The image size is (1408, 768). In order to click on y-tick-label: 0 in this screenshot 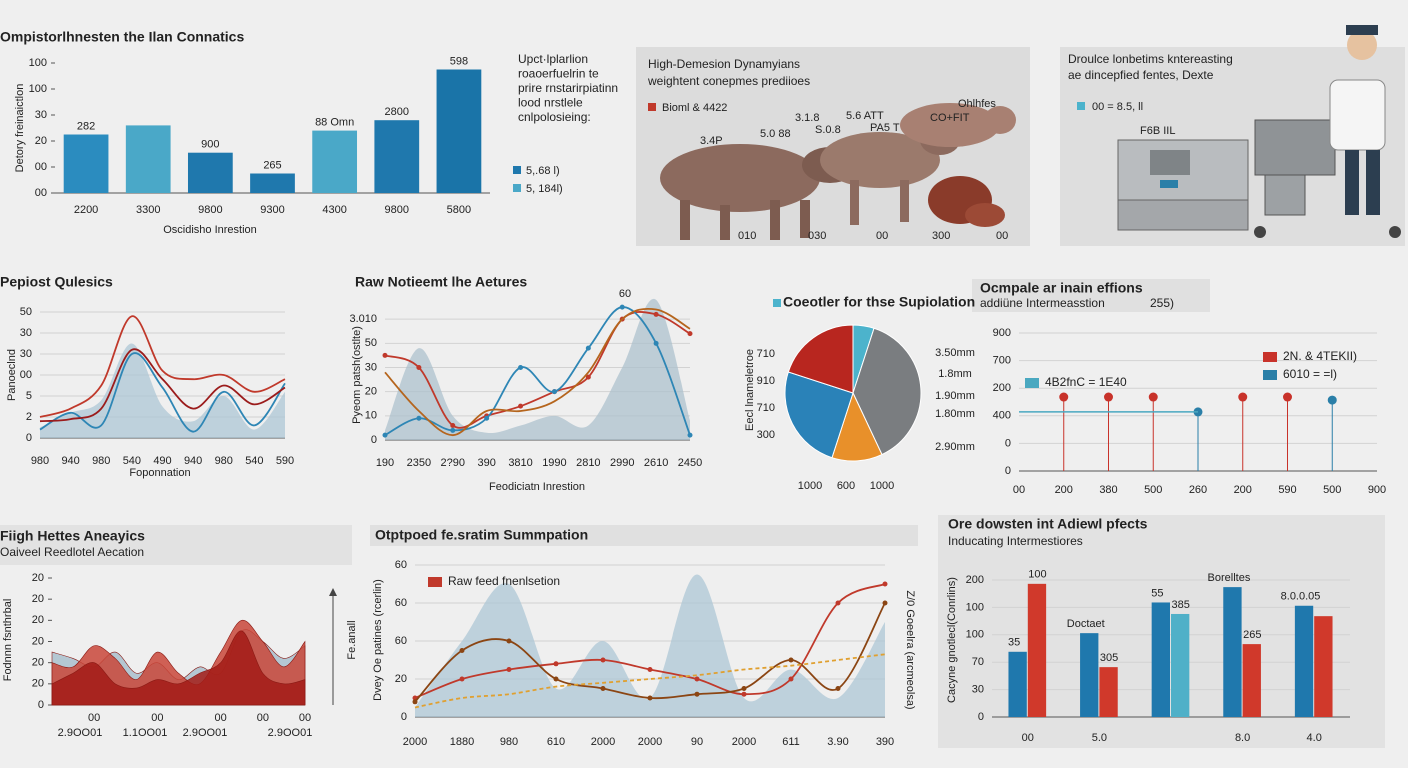, I will do `click(374, 440)`.